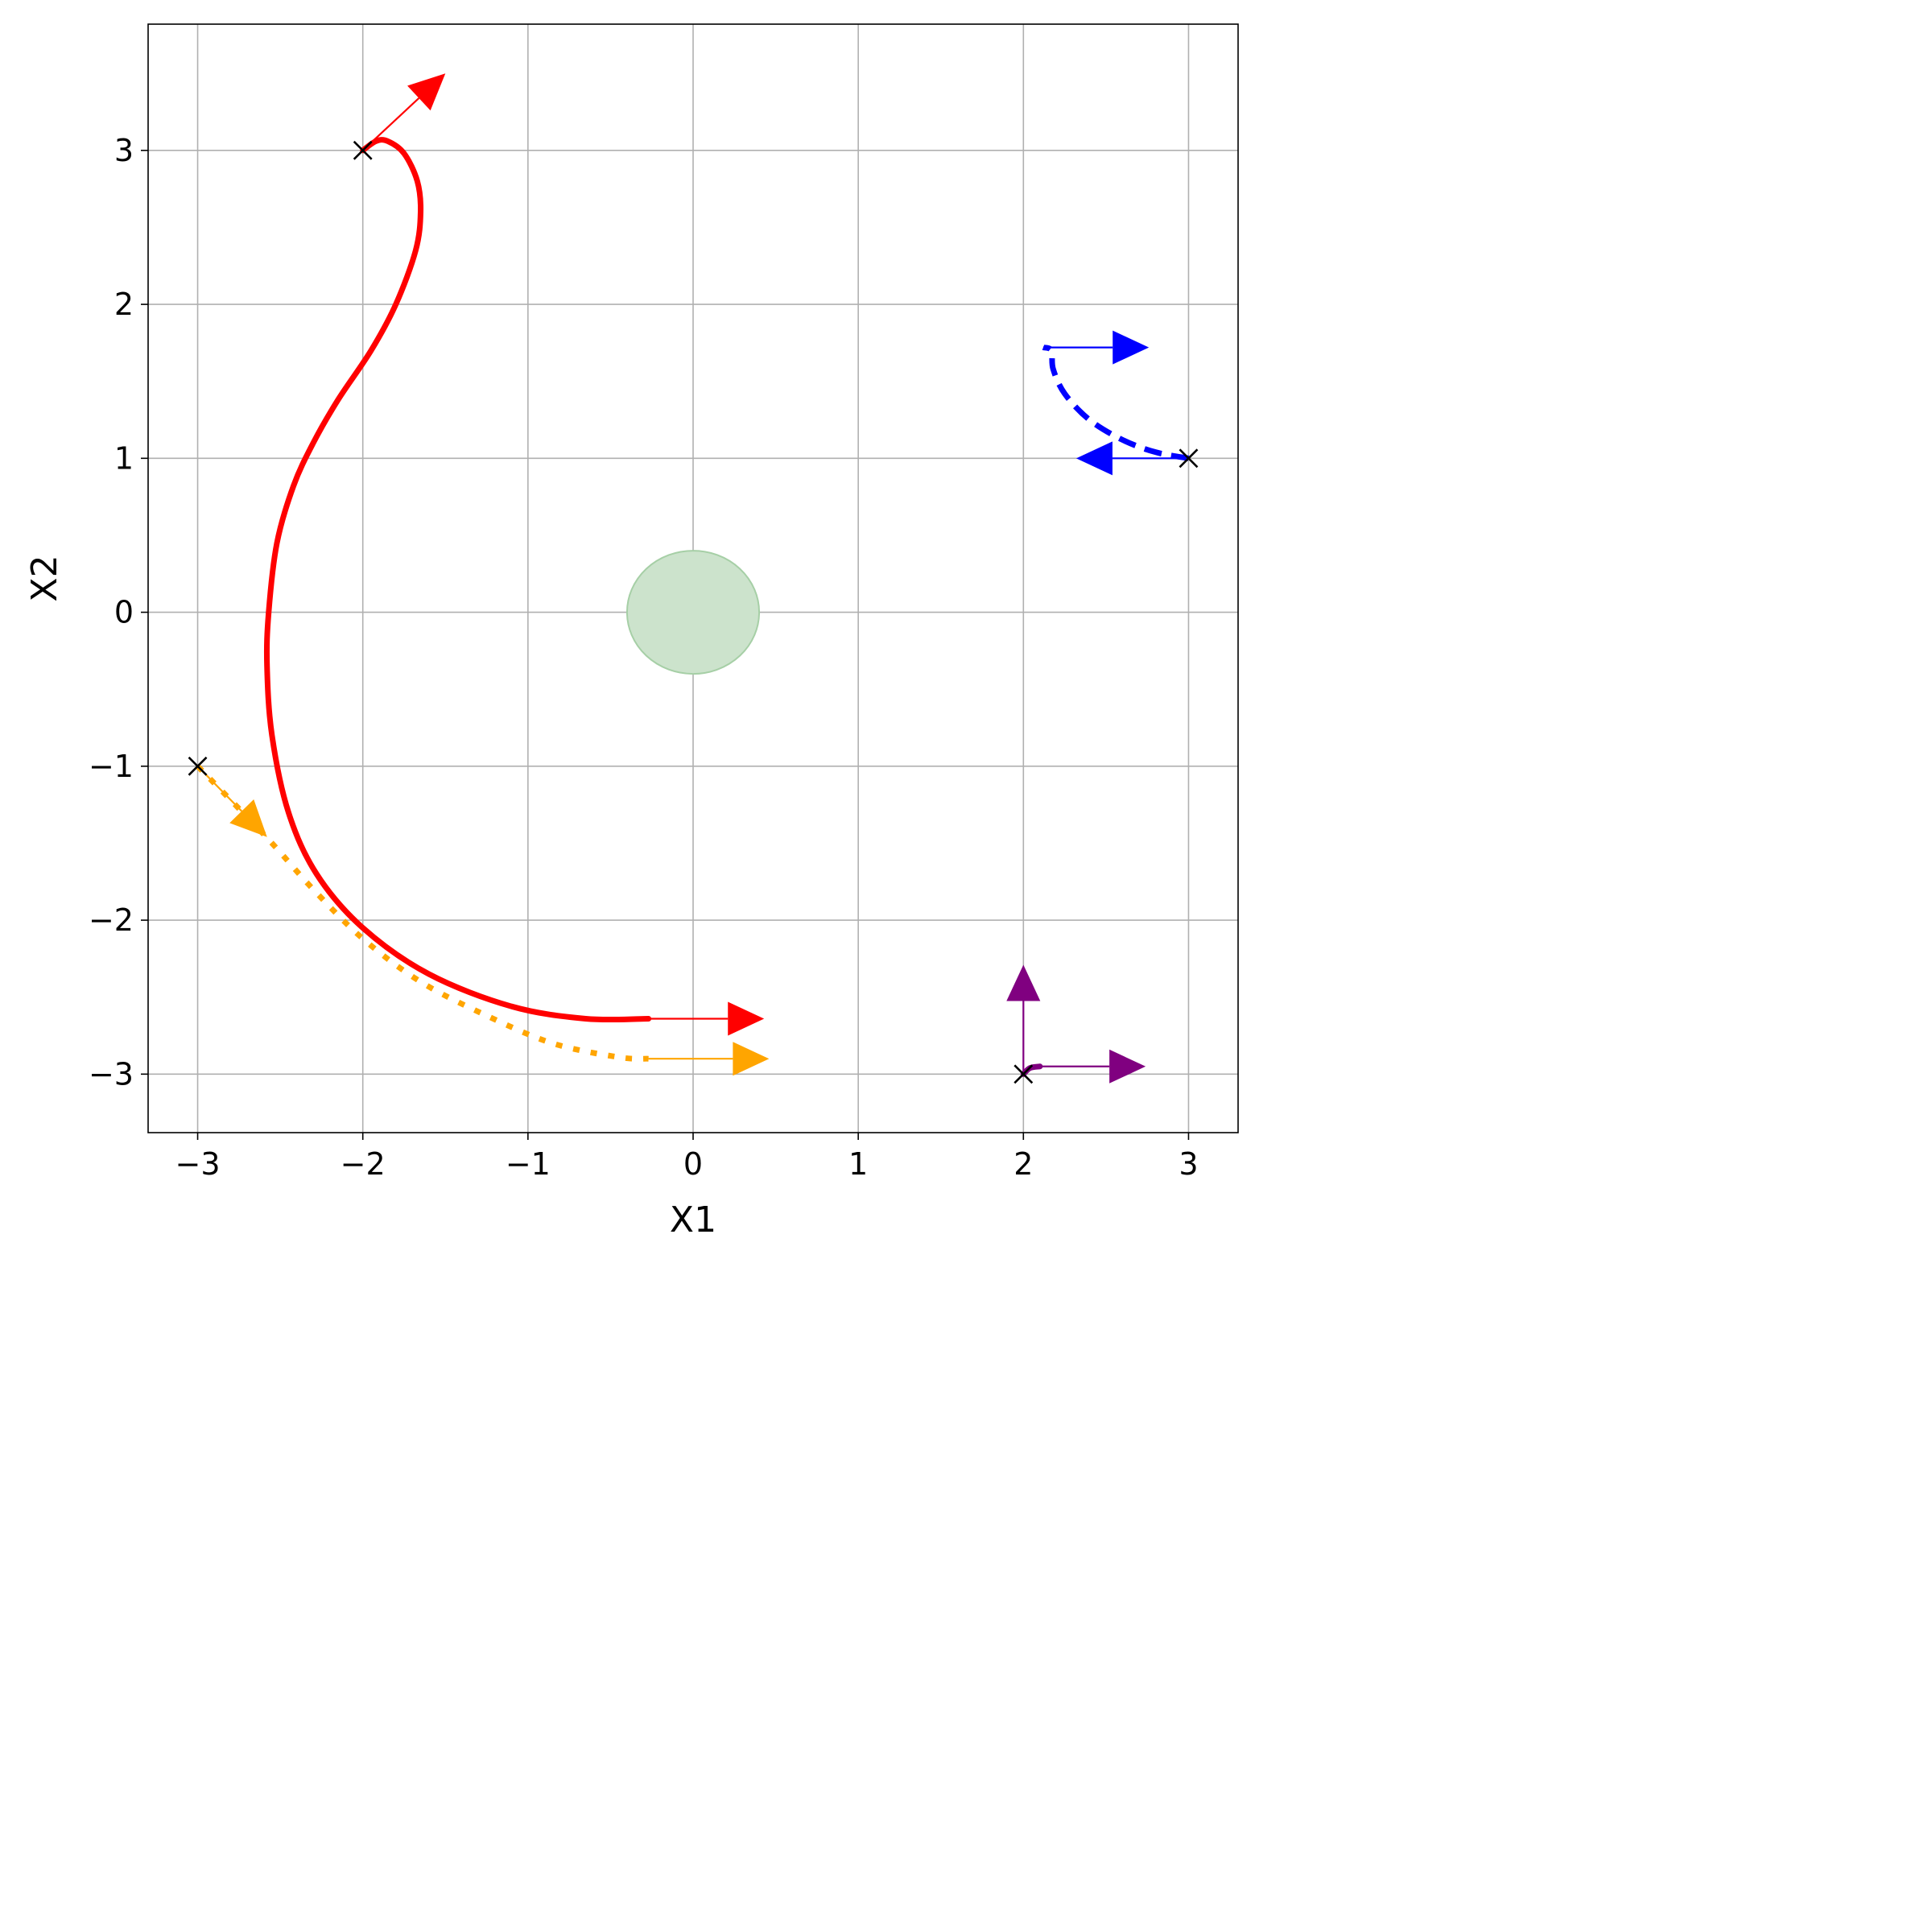 The height and width of the screenshot is (1932, 1932). Describe the element at coordinates (858, 1164) in the screenshot. I see `x-tick-label: 1` at that location.